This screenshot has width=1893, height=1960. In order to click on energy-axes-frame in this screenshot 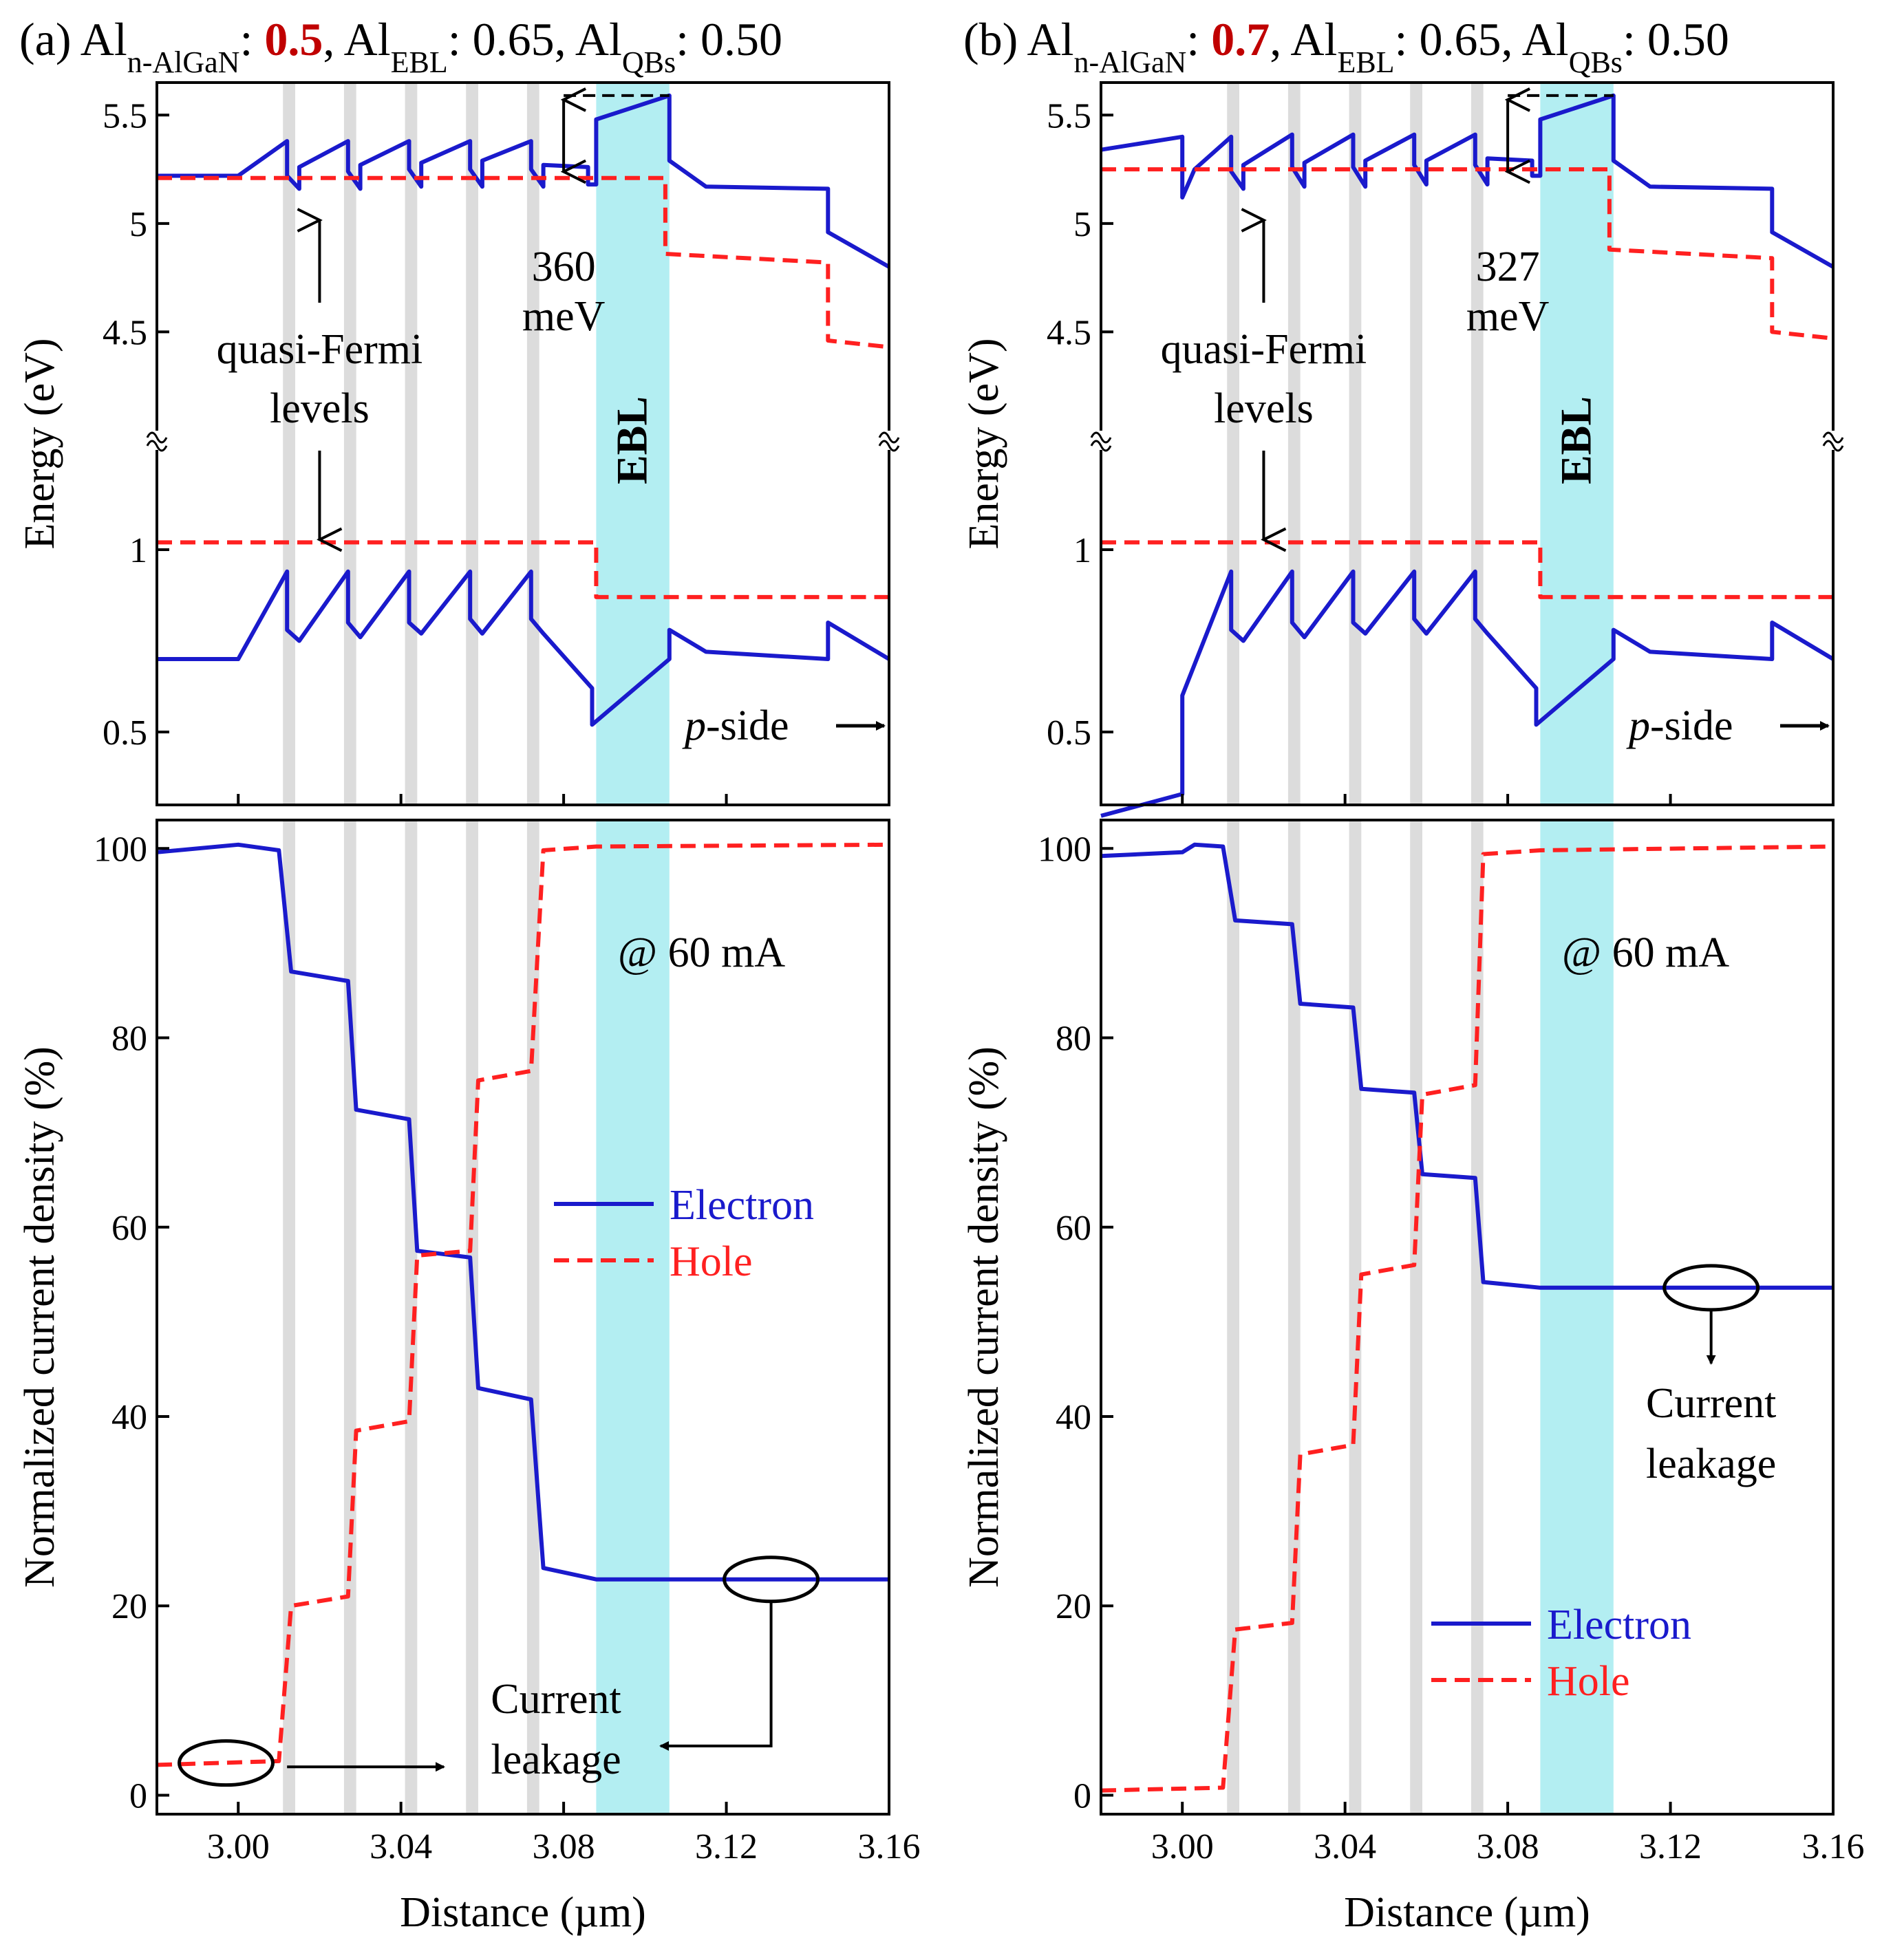, I will do `click(1468, 443)`.